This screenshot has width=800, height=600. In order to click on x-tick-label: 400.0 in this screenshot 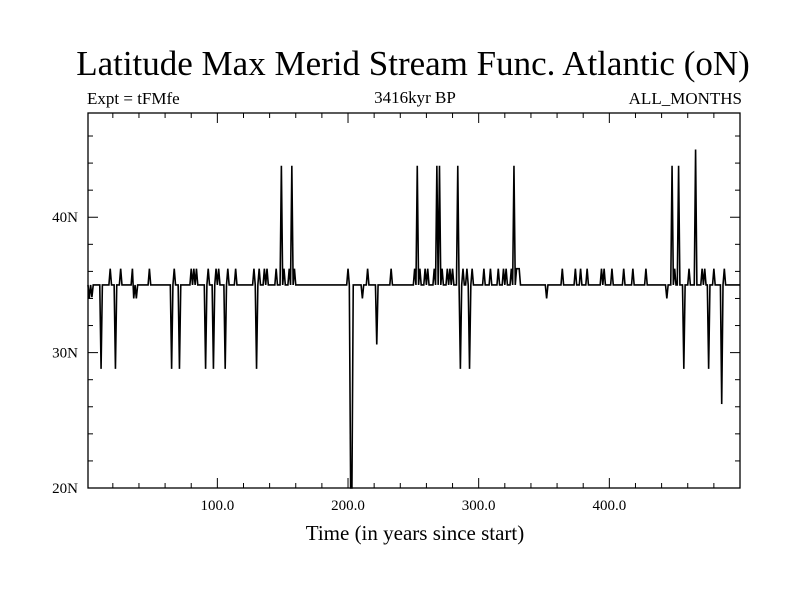, I will do `click(609, 506)`.